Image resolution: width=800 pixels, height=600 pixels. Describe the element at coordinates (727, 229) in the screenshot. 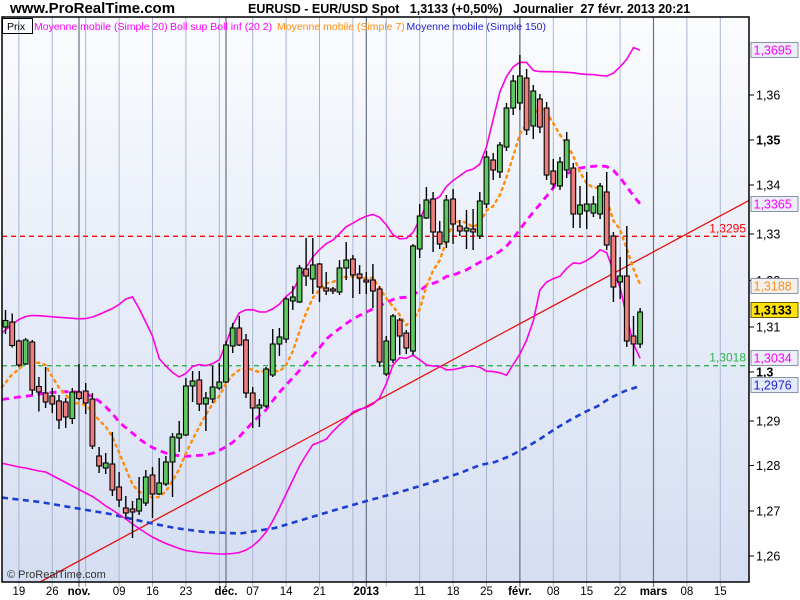

I see `svg-text: 1,3295` at that location.